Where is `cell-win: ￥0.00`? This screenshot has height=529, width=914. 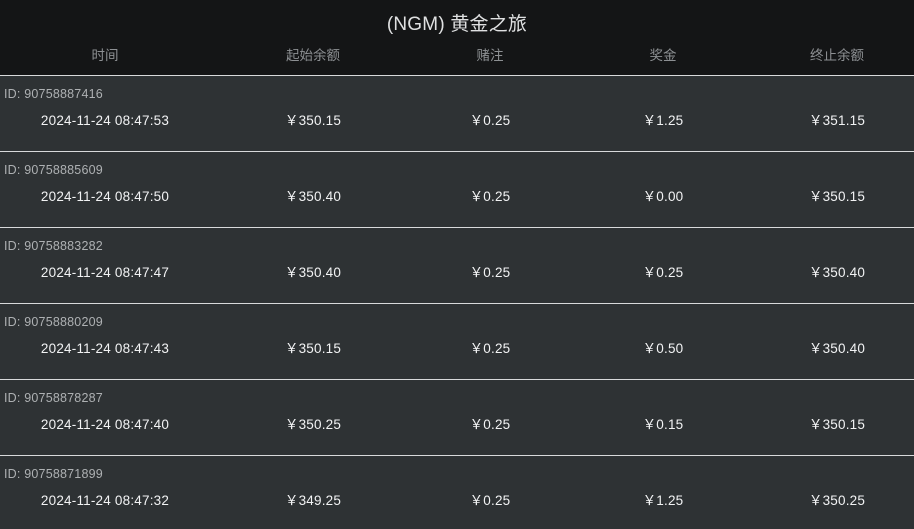 cell-win: ￥0.00 is located at coordinates (663, 196).